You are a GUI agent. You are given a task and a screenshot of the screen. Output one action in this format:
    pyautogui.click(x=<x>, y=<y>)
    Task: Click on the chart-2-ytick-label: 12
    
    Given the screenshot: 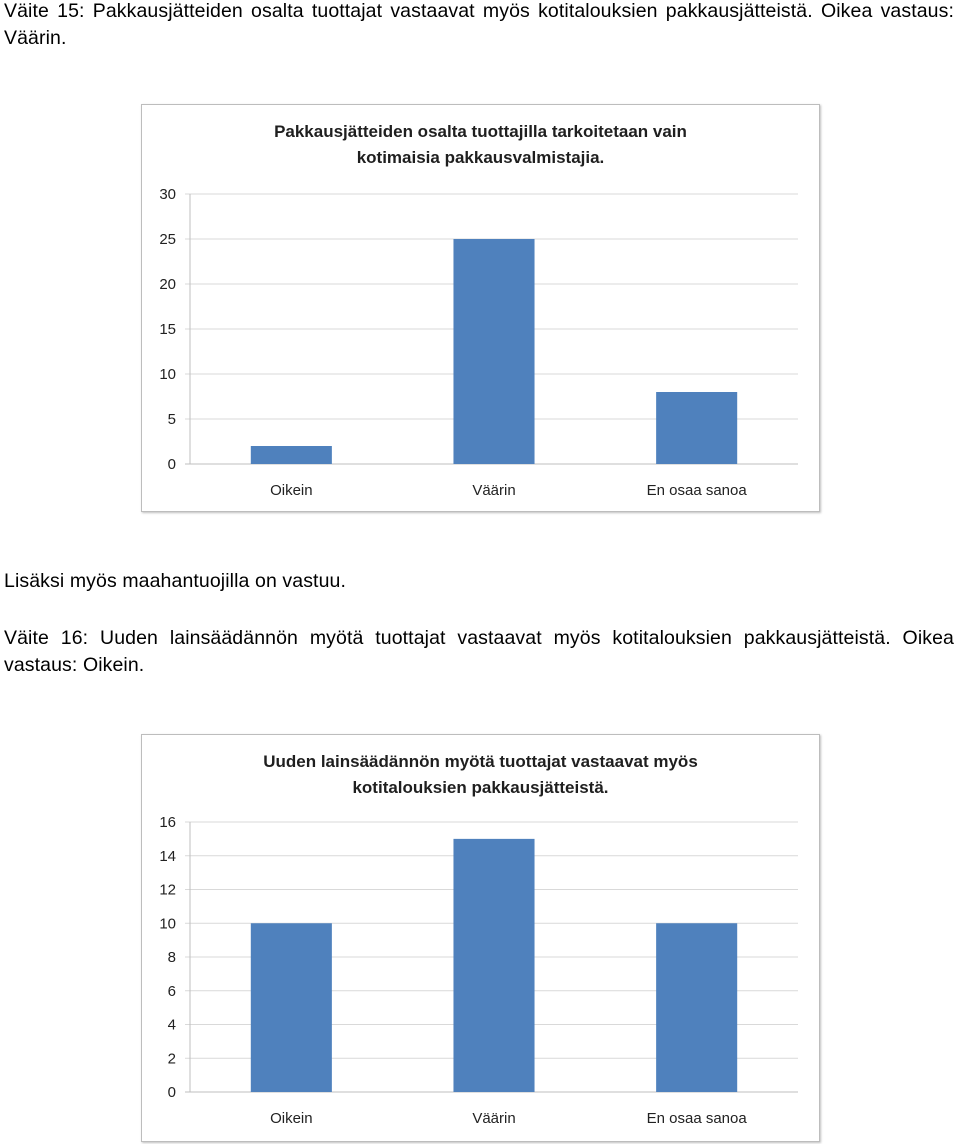 What is the action you would take?
    pyautogui.click(x=167, y=890)
    